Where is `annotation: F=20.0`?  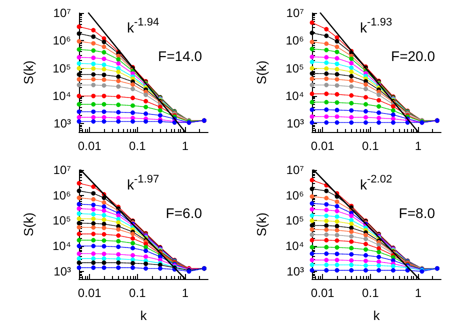
annotation: F=20.0 is located at coordinates (413, 56).